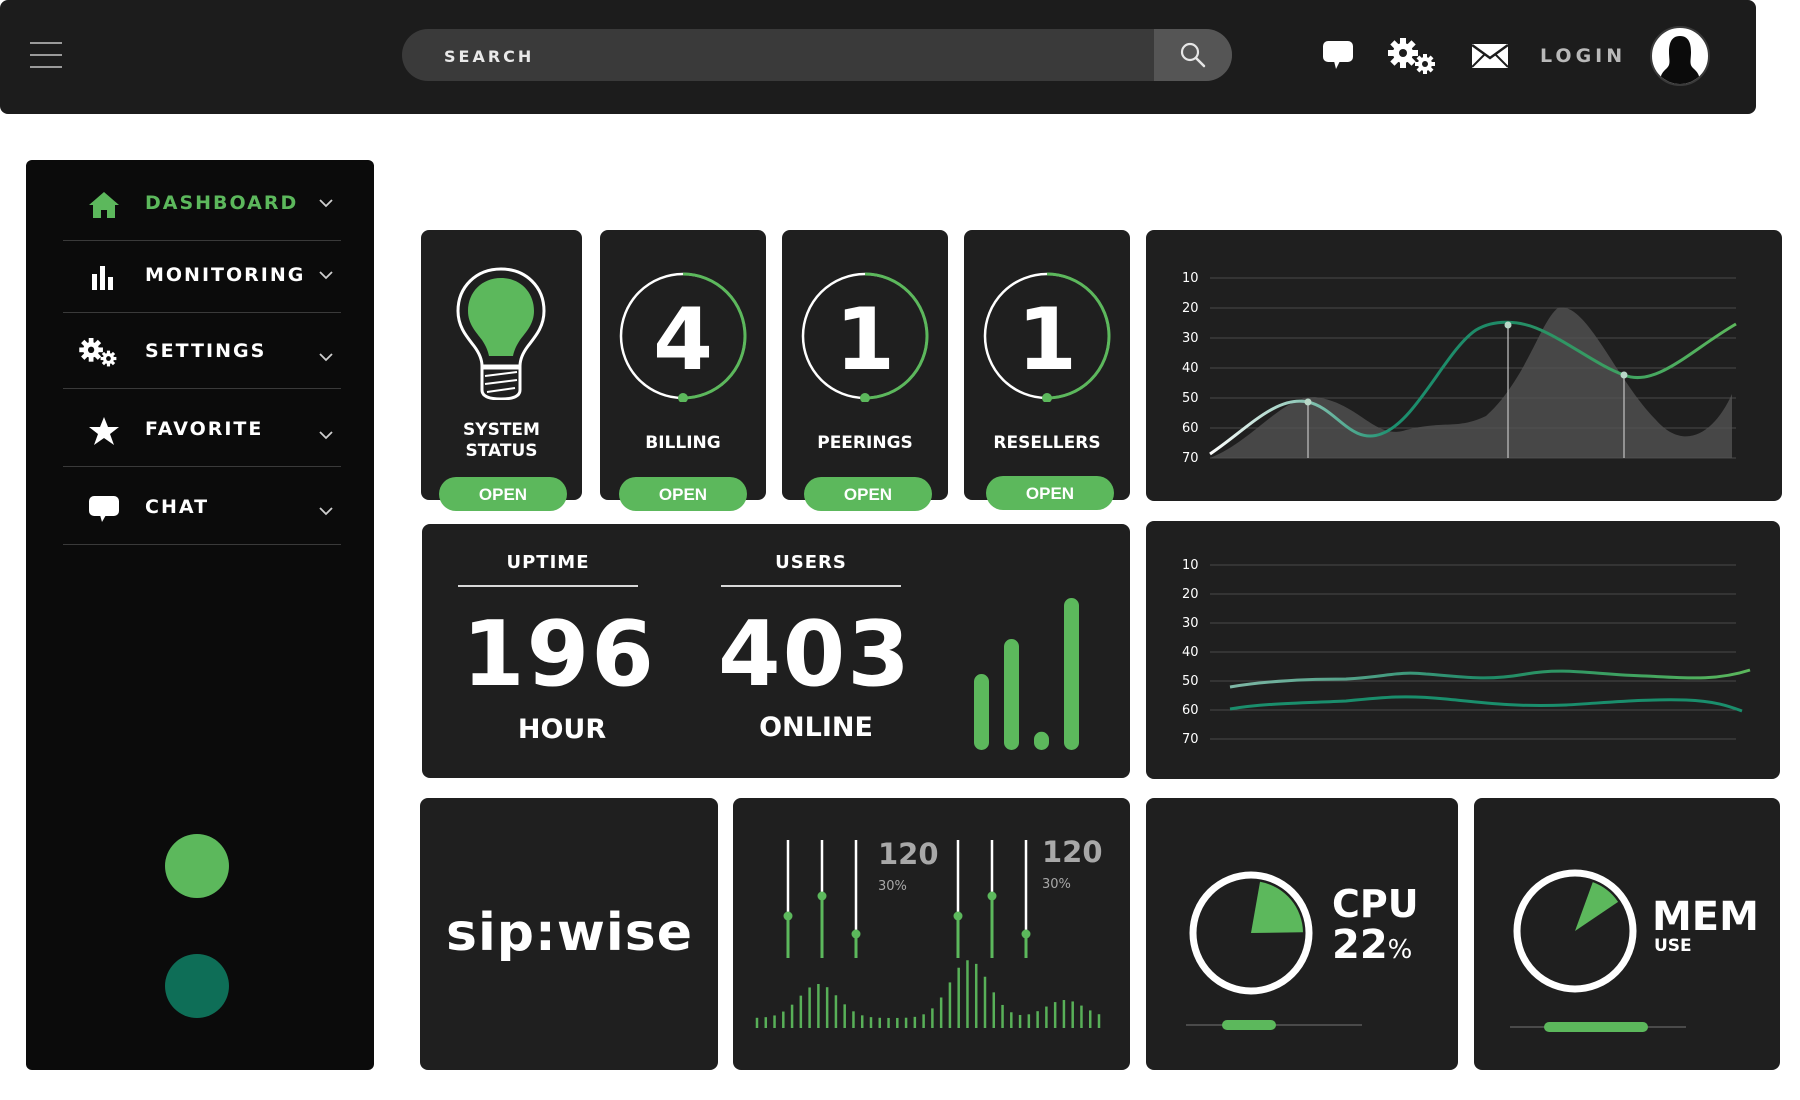 The height and width of the screenshot is (1100, 1800). What do you see at coordinates (202, 431) in the screenshot?
I see `sidebar-item-favorite: FAVORITE` at bounding box center [202, 431].